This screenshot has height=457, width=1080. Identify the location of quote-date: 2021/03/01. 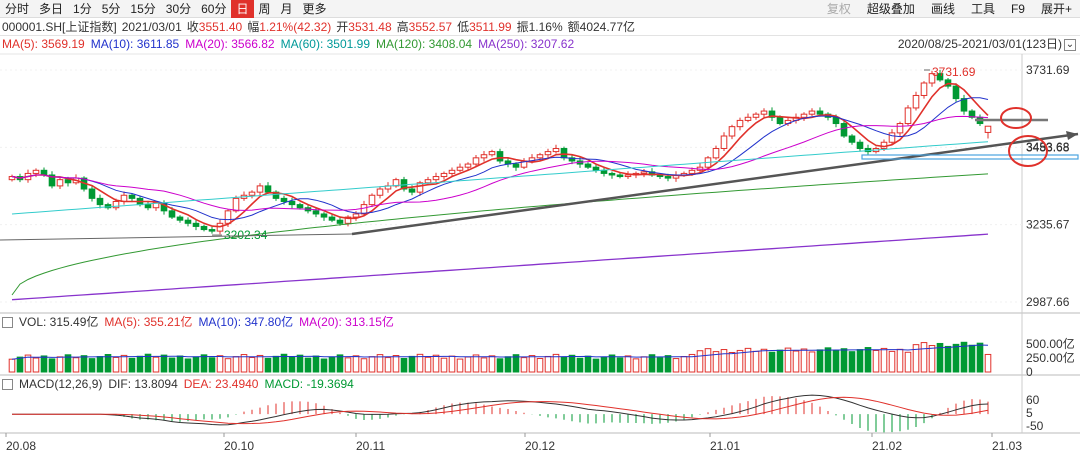
(151, 27).